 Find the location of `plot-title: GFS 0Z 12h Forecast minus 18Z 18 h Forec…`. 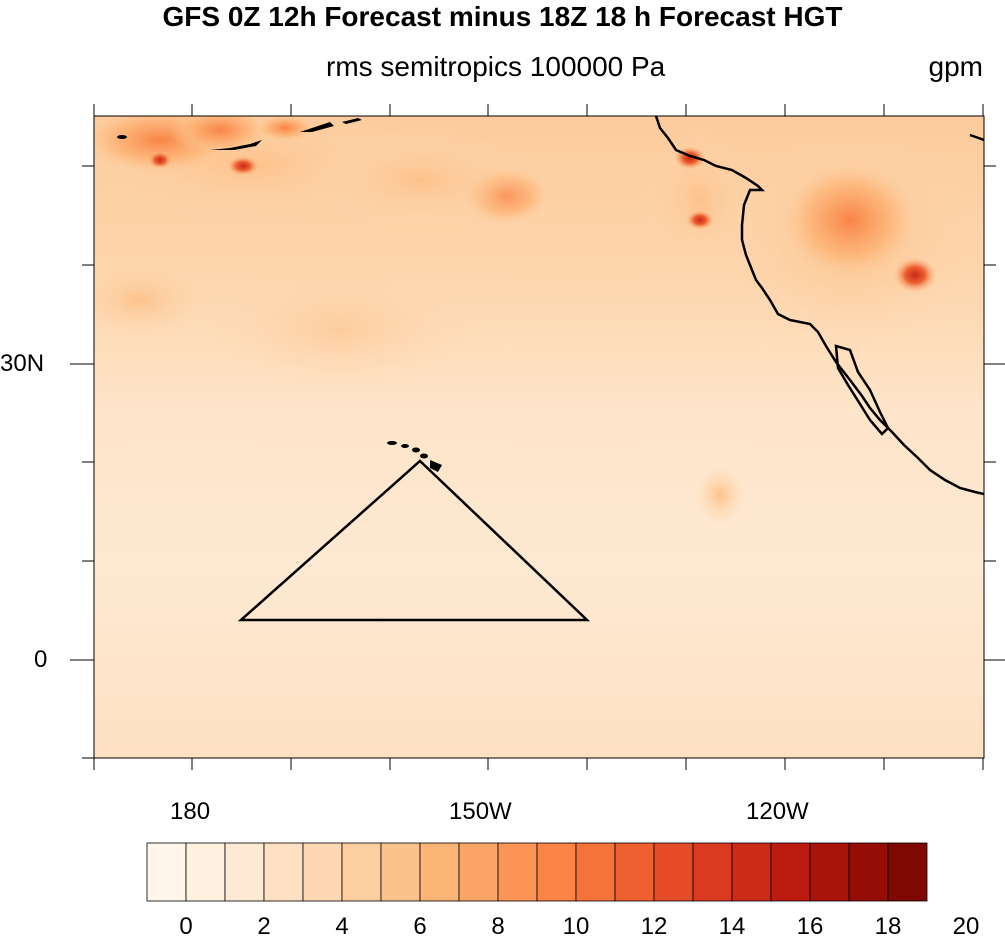

plot-title: GFS 0Z 12h Forecast minus 18Z 18 h Forec… is located at coordinates (502, 16).